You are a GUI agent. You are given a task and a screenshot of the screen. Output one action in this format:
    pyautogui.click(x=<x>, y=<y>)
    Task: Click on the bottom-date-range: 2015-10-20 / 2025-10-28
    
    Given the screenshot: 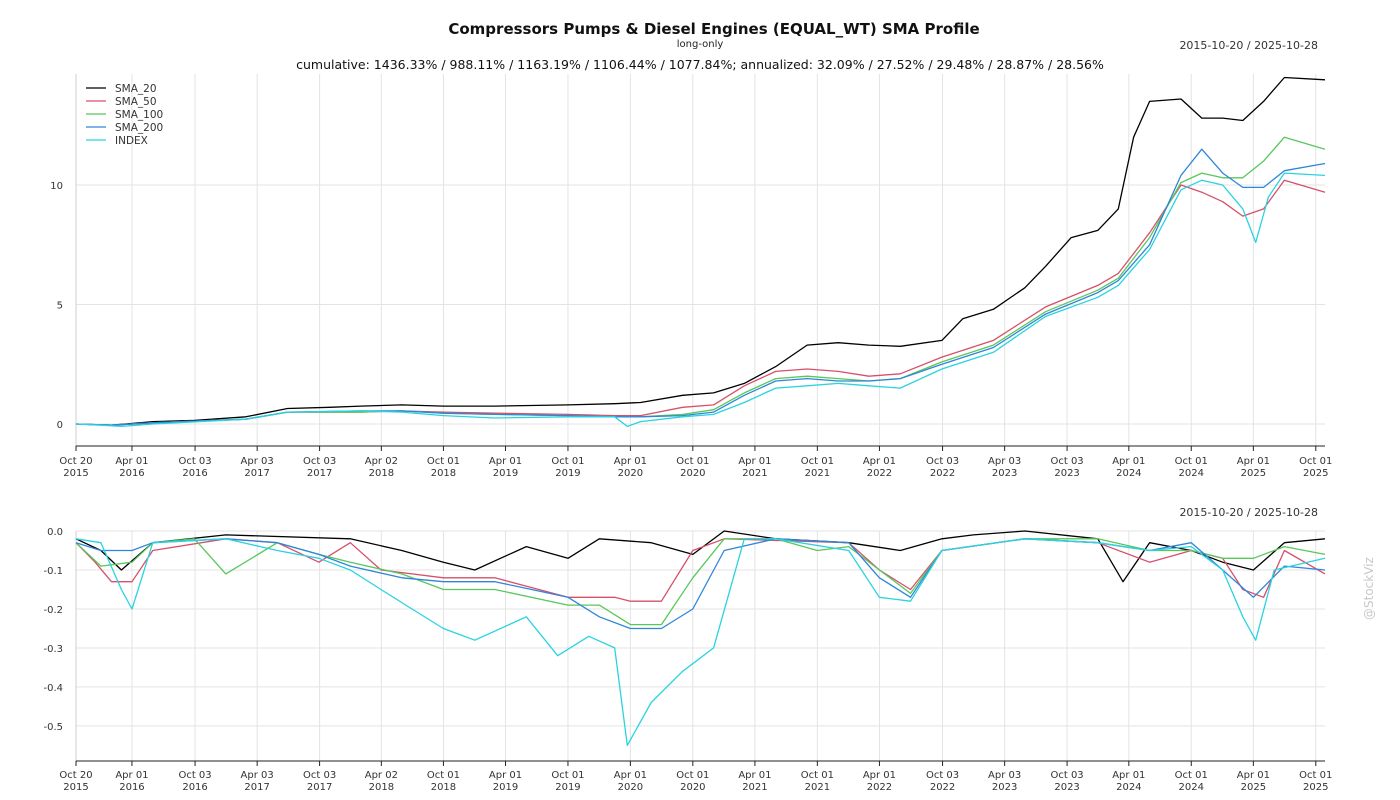 What is the action you would take?
    pyautogui.click(x=1248, y=512)
    